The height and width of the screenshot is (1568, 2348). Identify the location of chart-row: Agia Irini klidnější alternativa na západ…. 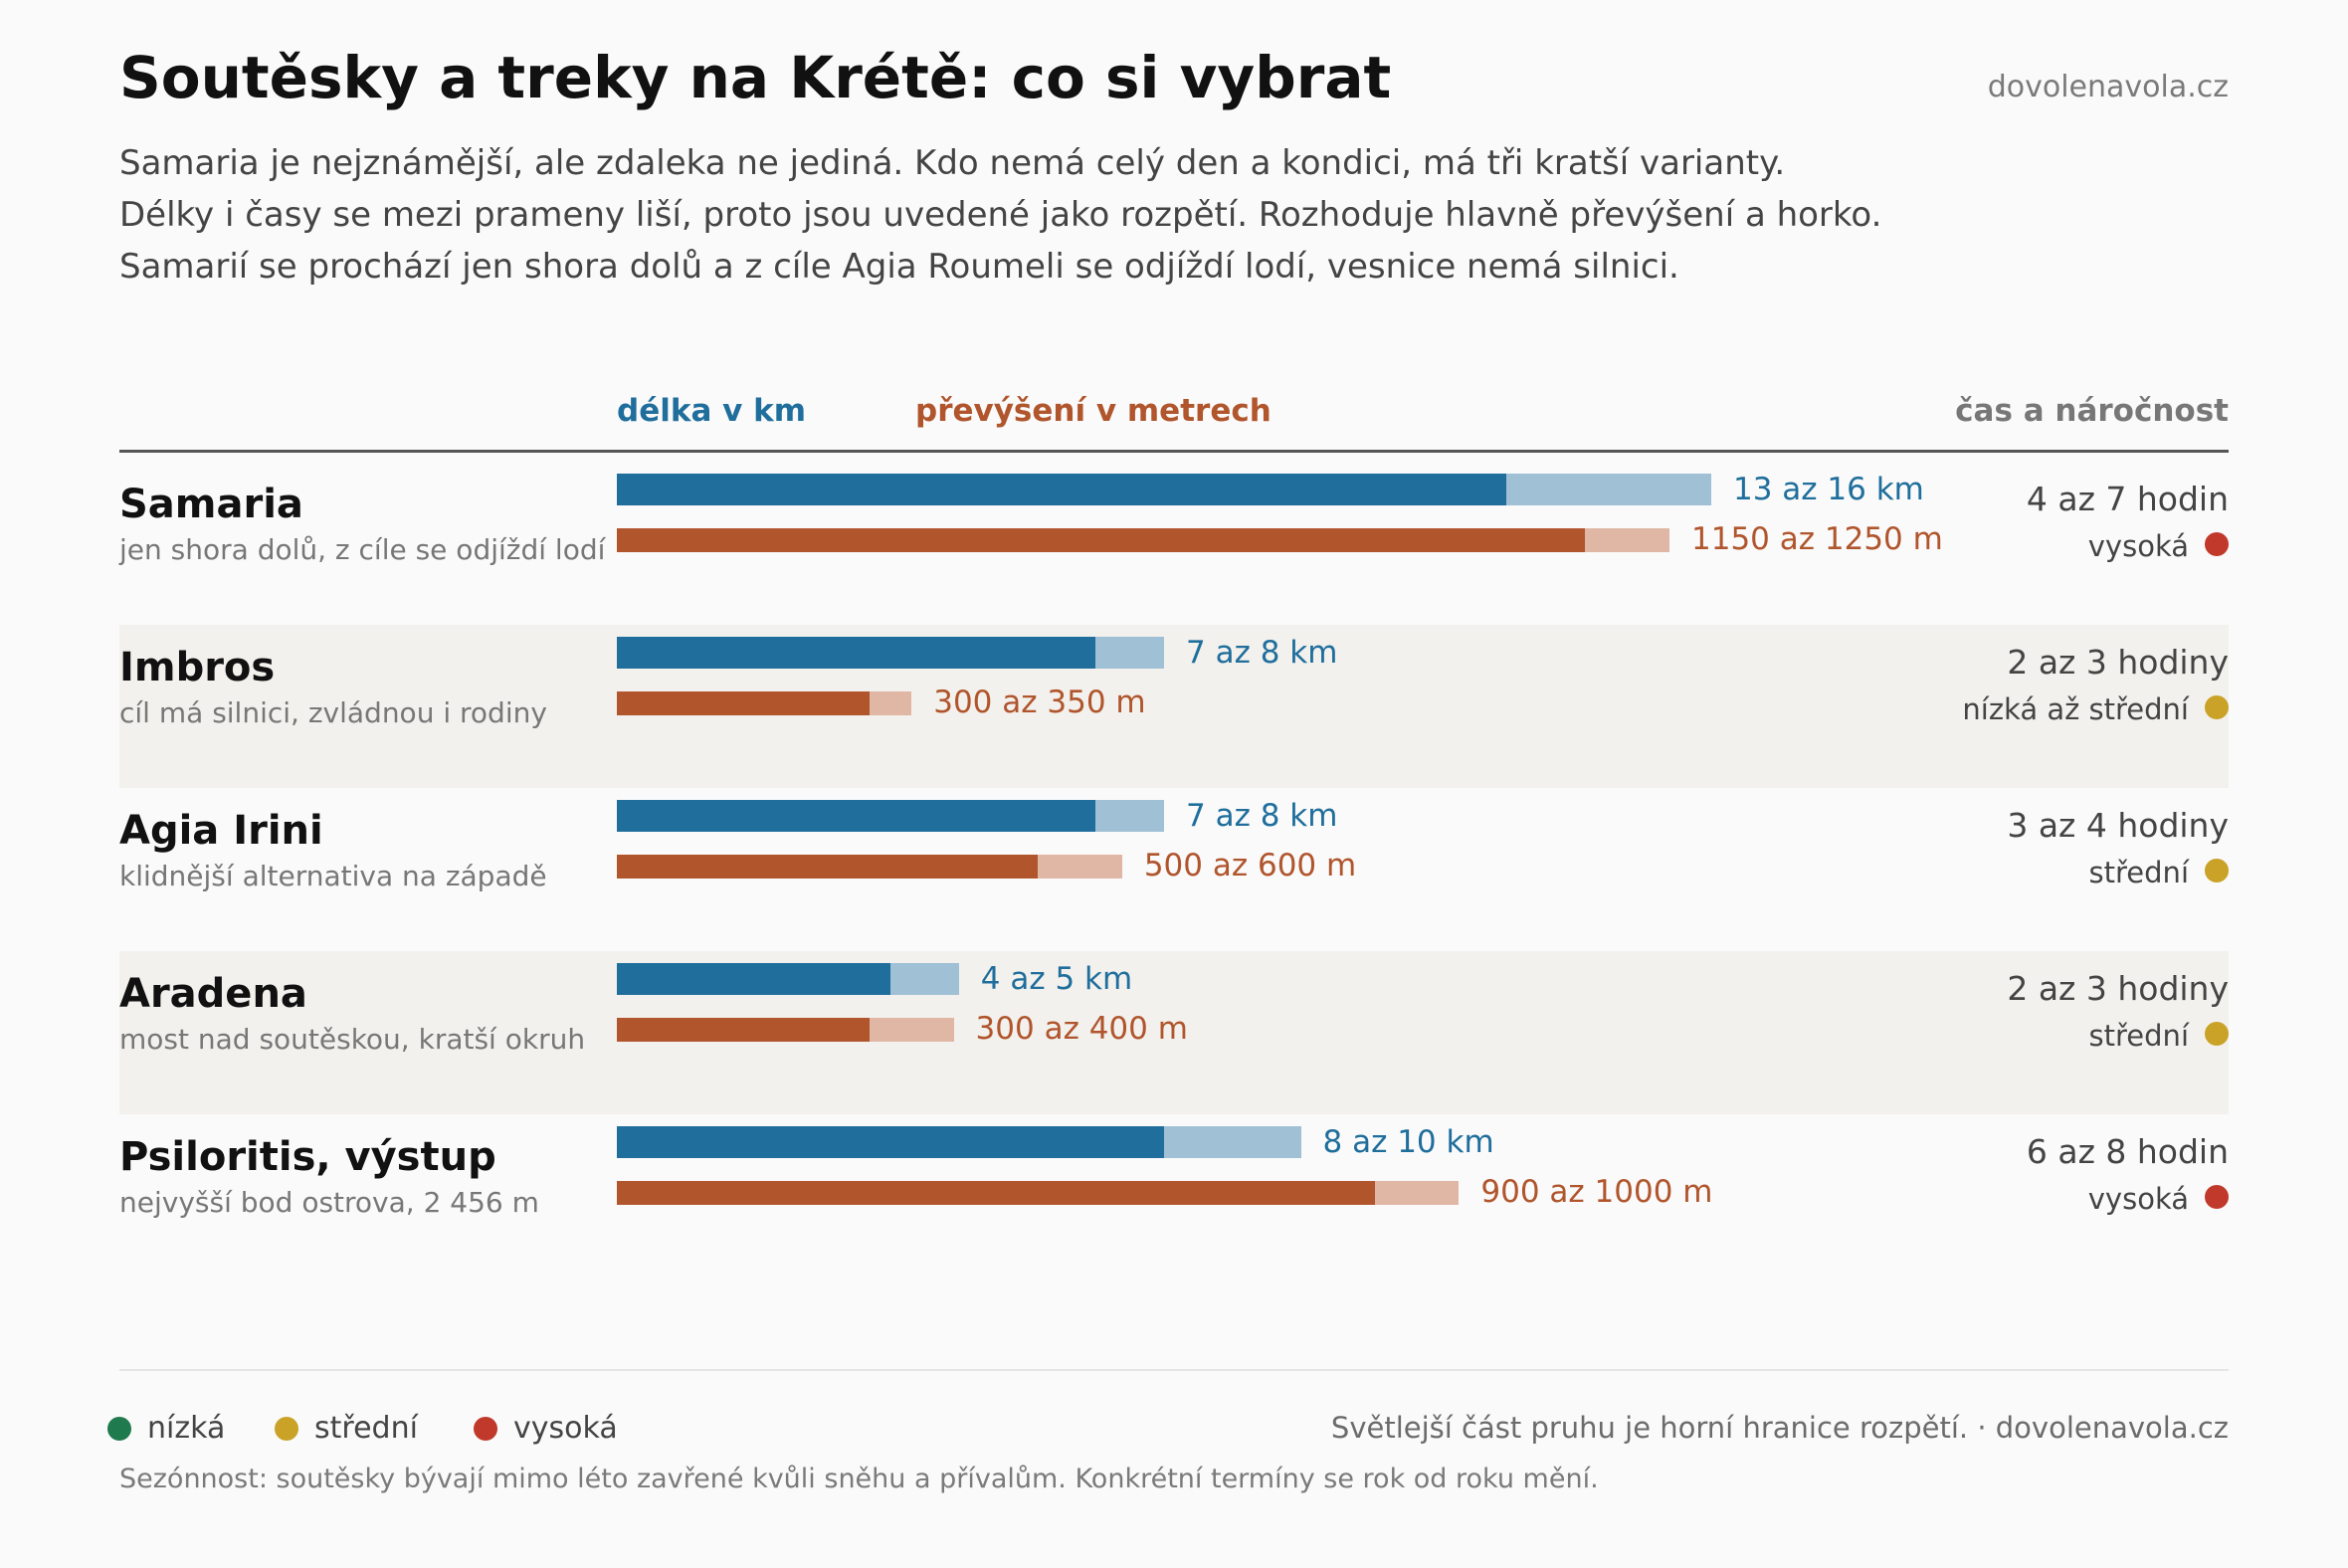
(1174, 869).